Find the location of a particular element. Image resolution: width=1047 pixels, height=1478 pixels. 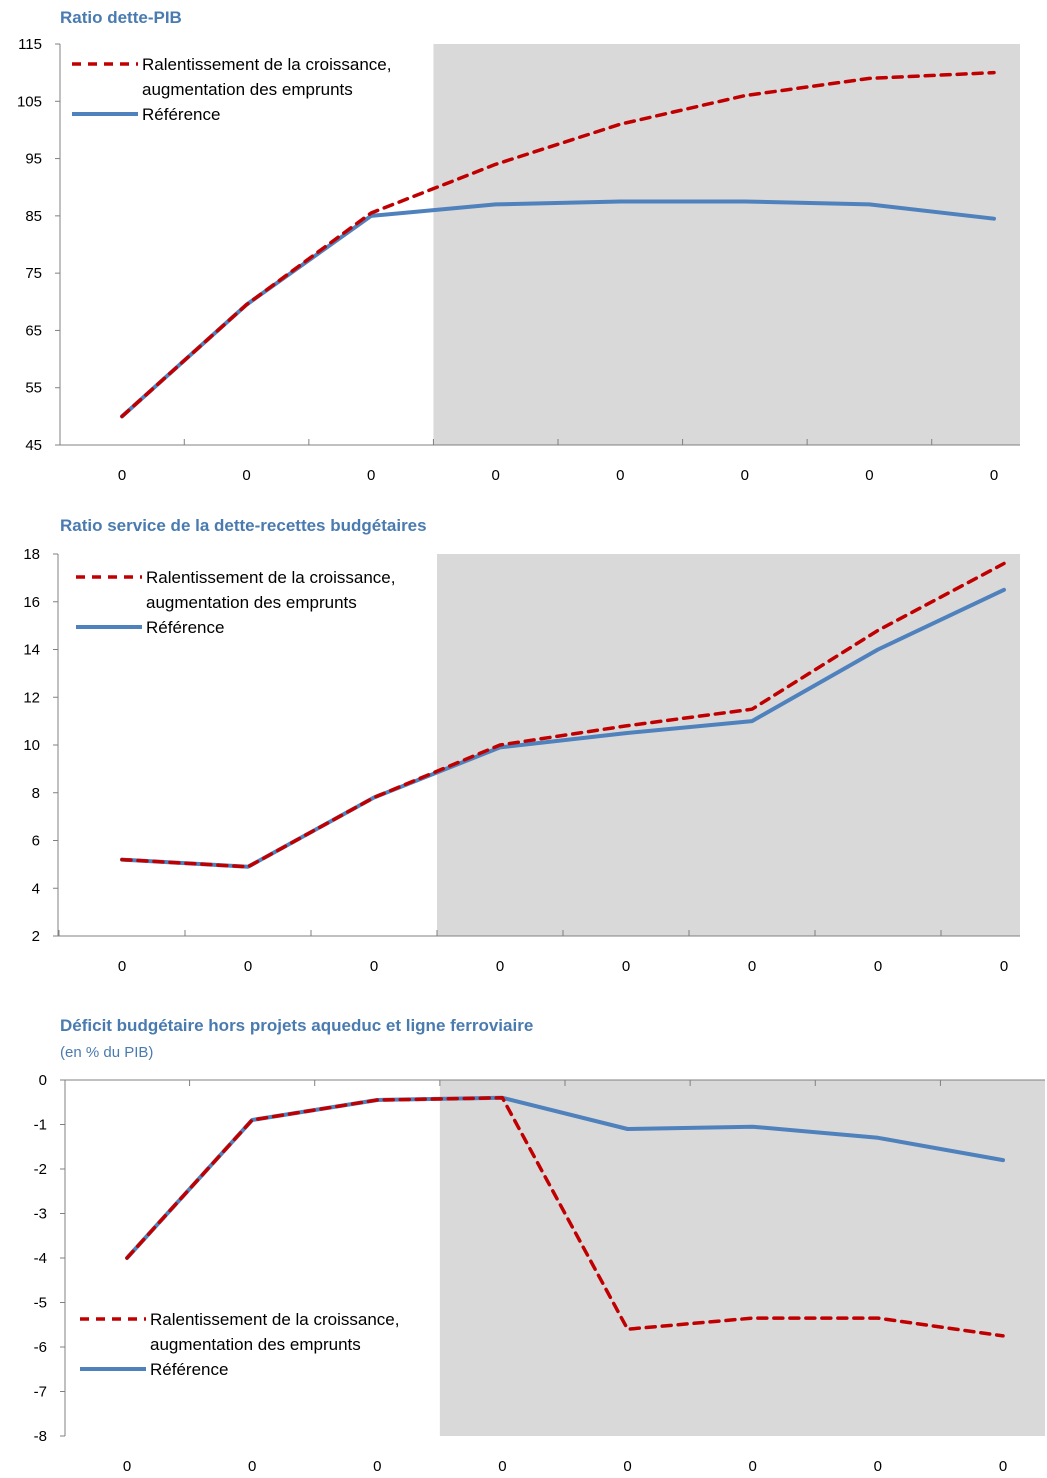

y-tick-label: 18 is located at coordinates (31, 554).